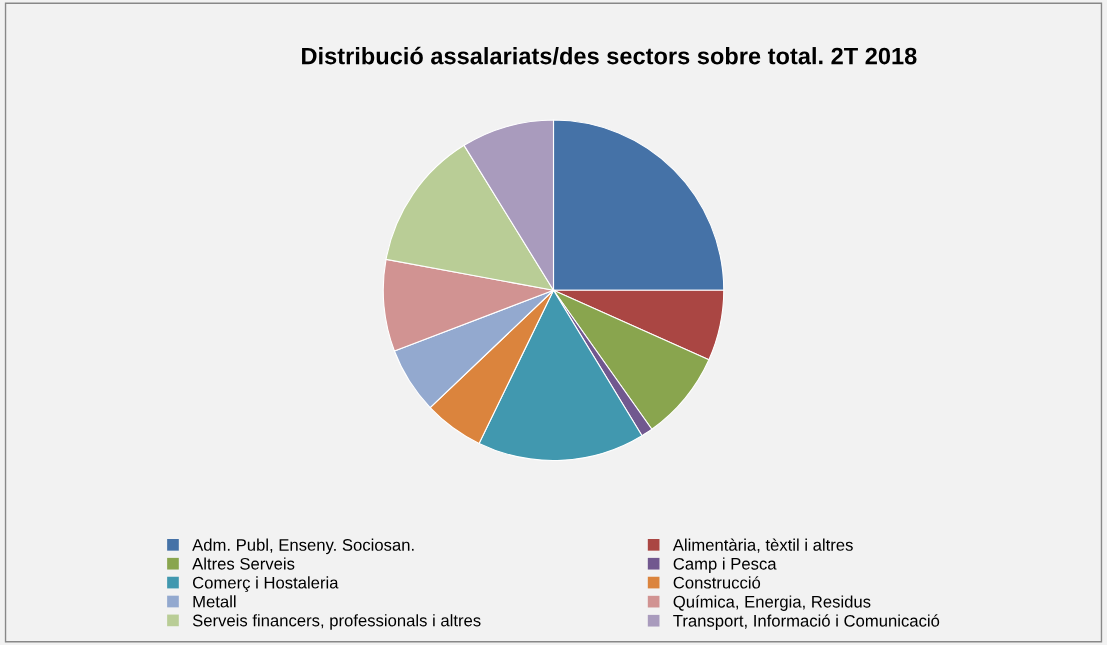  I want to click on legend-label: Comerç i Hostaleria, so click(265, 584).